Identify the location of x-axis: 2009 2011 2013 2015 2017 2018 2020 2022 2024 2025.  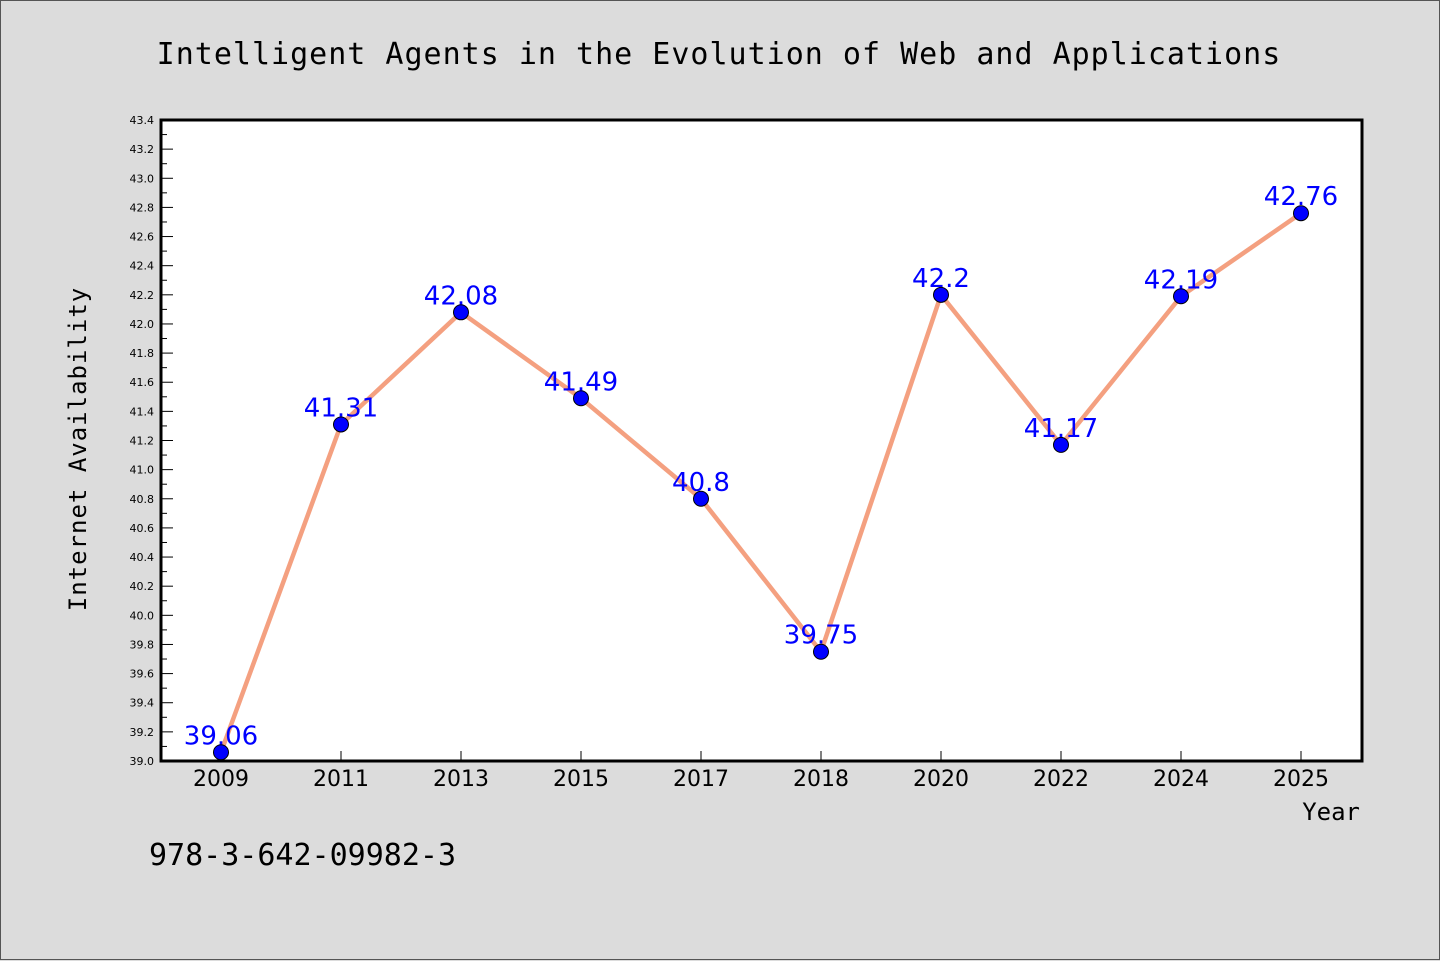
(761, 771).